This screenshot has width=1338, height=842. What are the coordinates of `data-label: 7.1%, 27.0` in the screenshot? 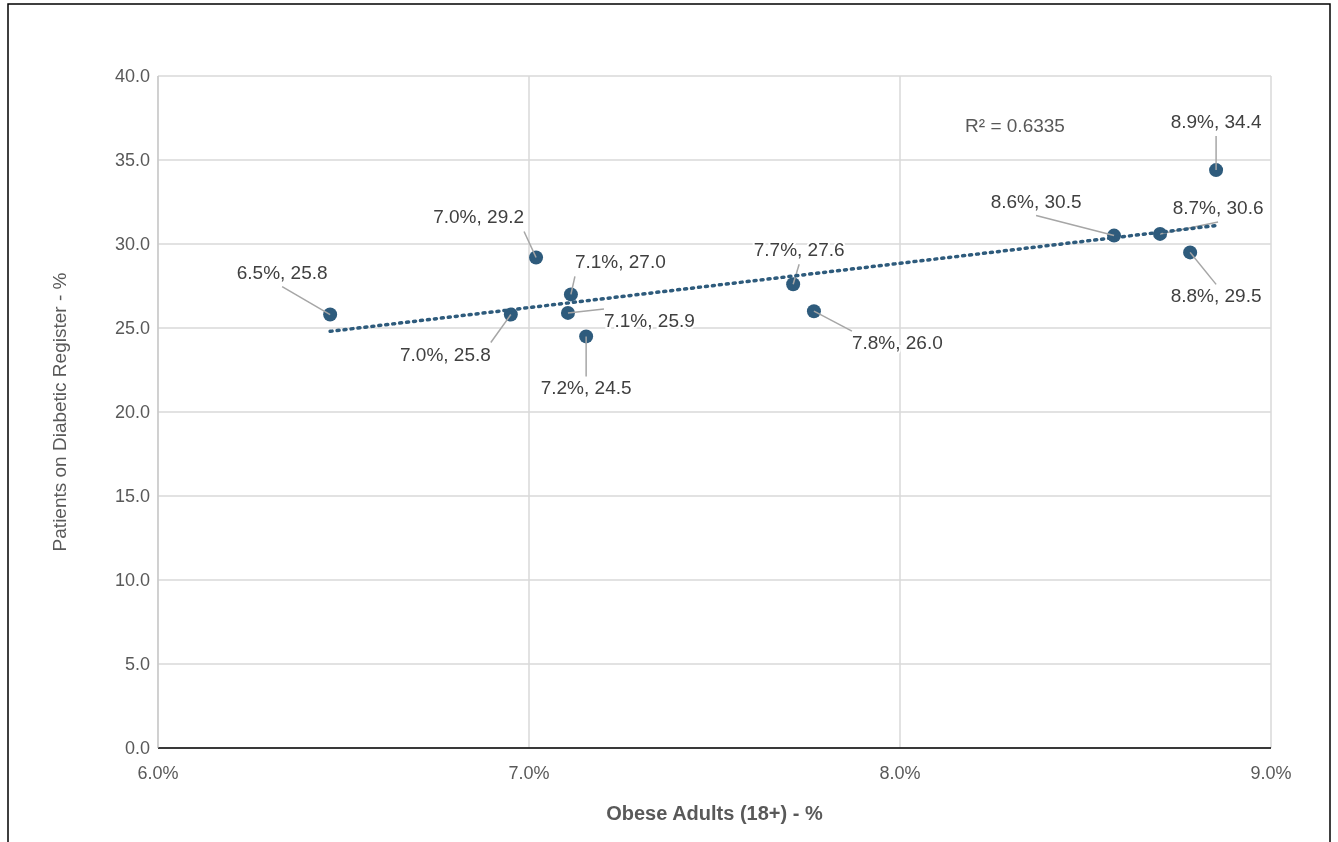 It's located at (620, 262).